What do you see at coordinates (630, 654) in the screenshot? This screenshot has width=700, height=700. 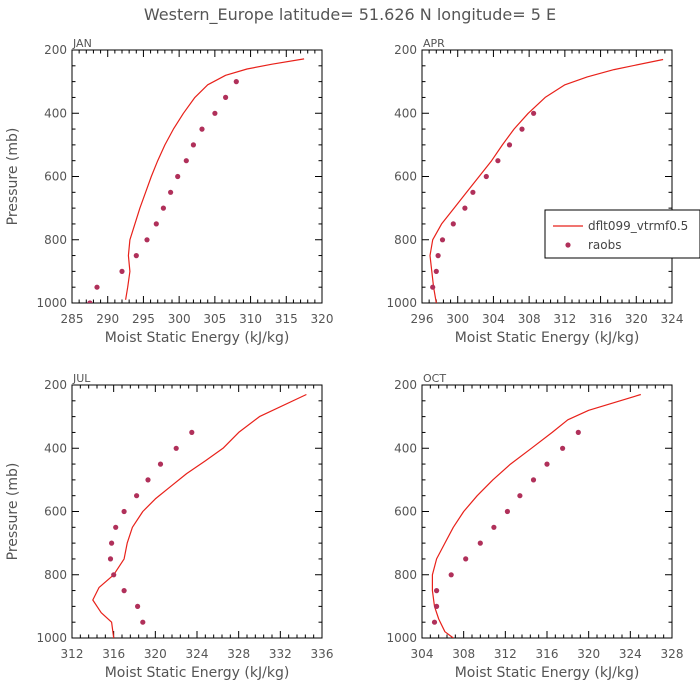 I see `x-tick-label-oct: 324` at bounding box center [630, 654].